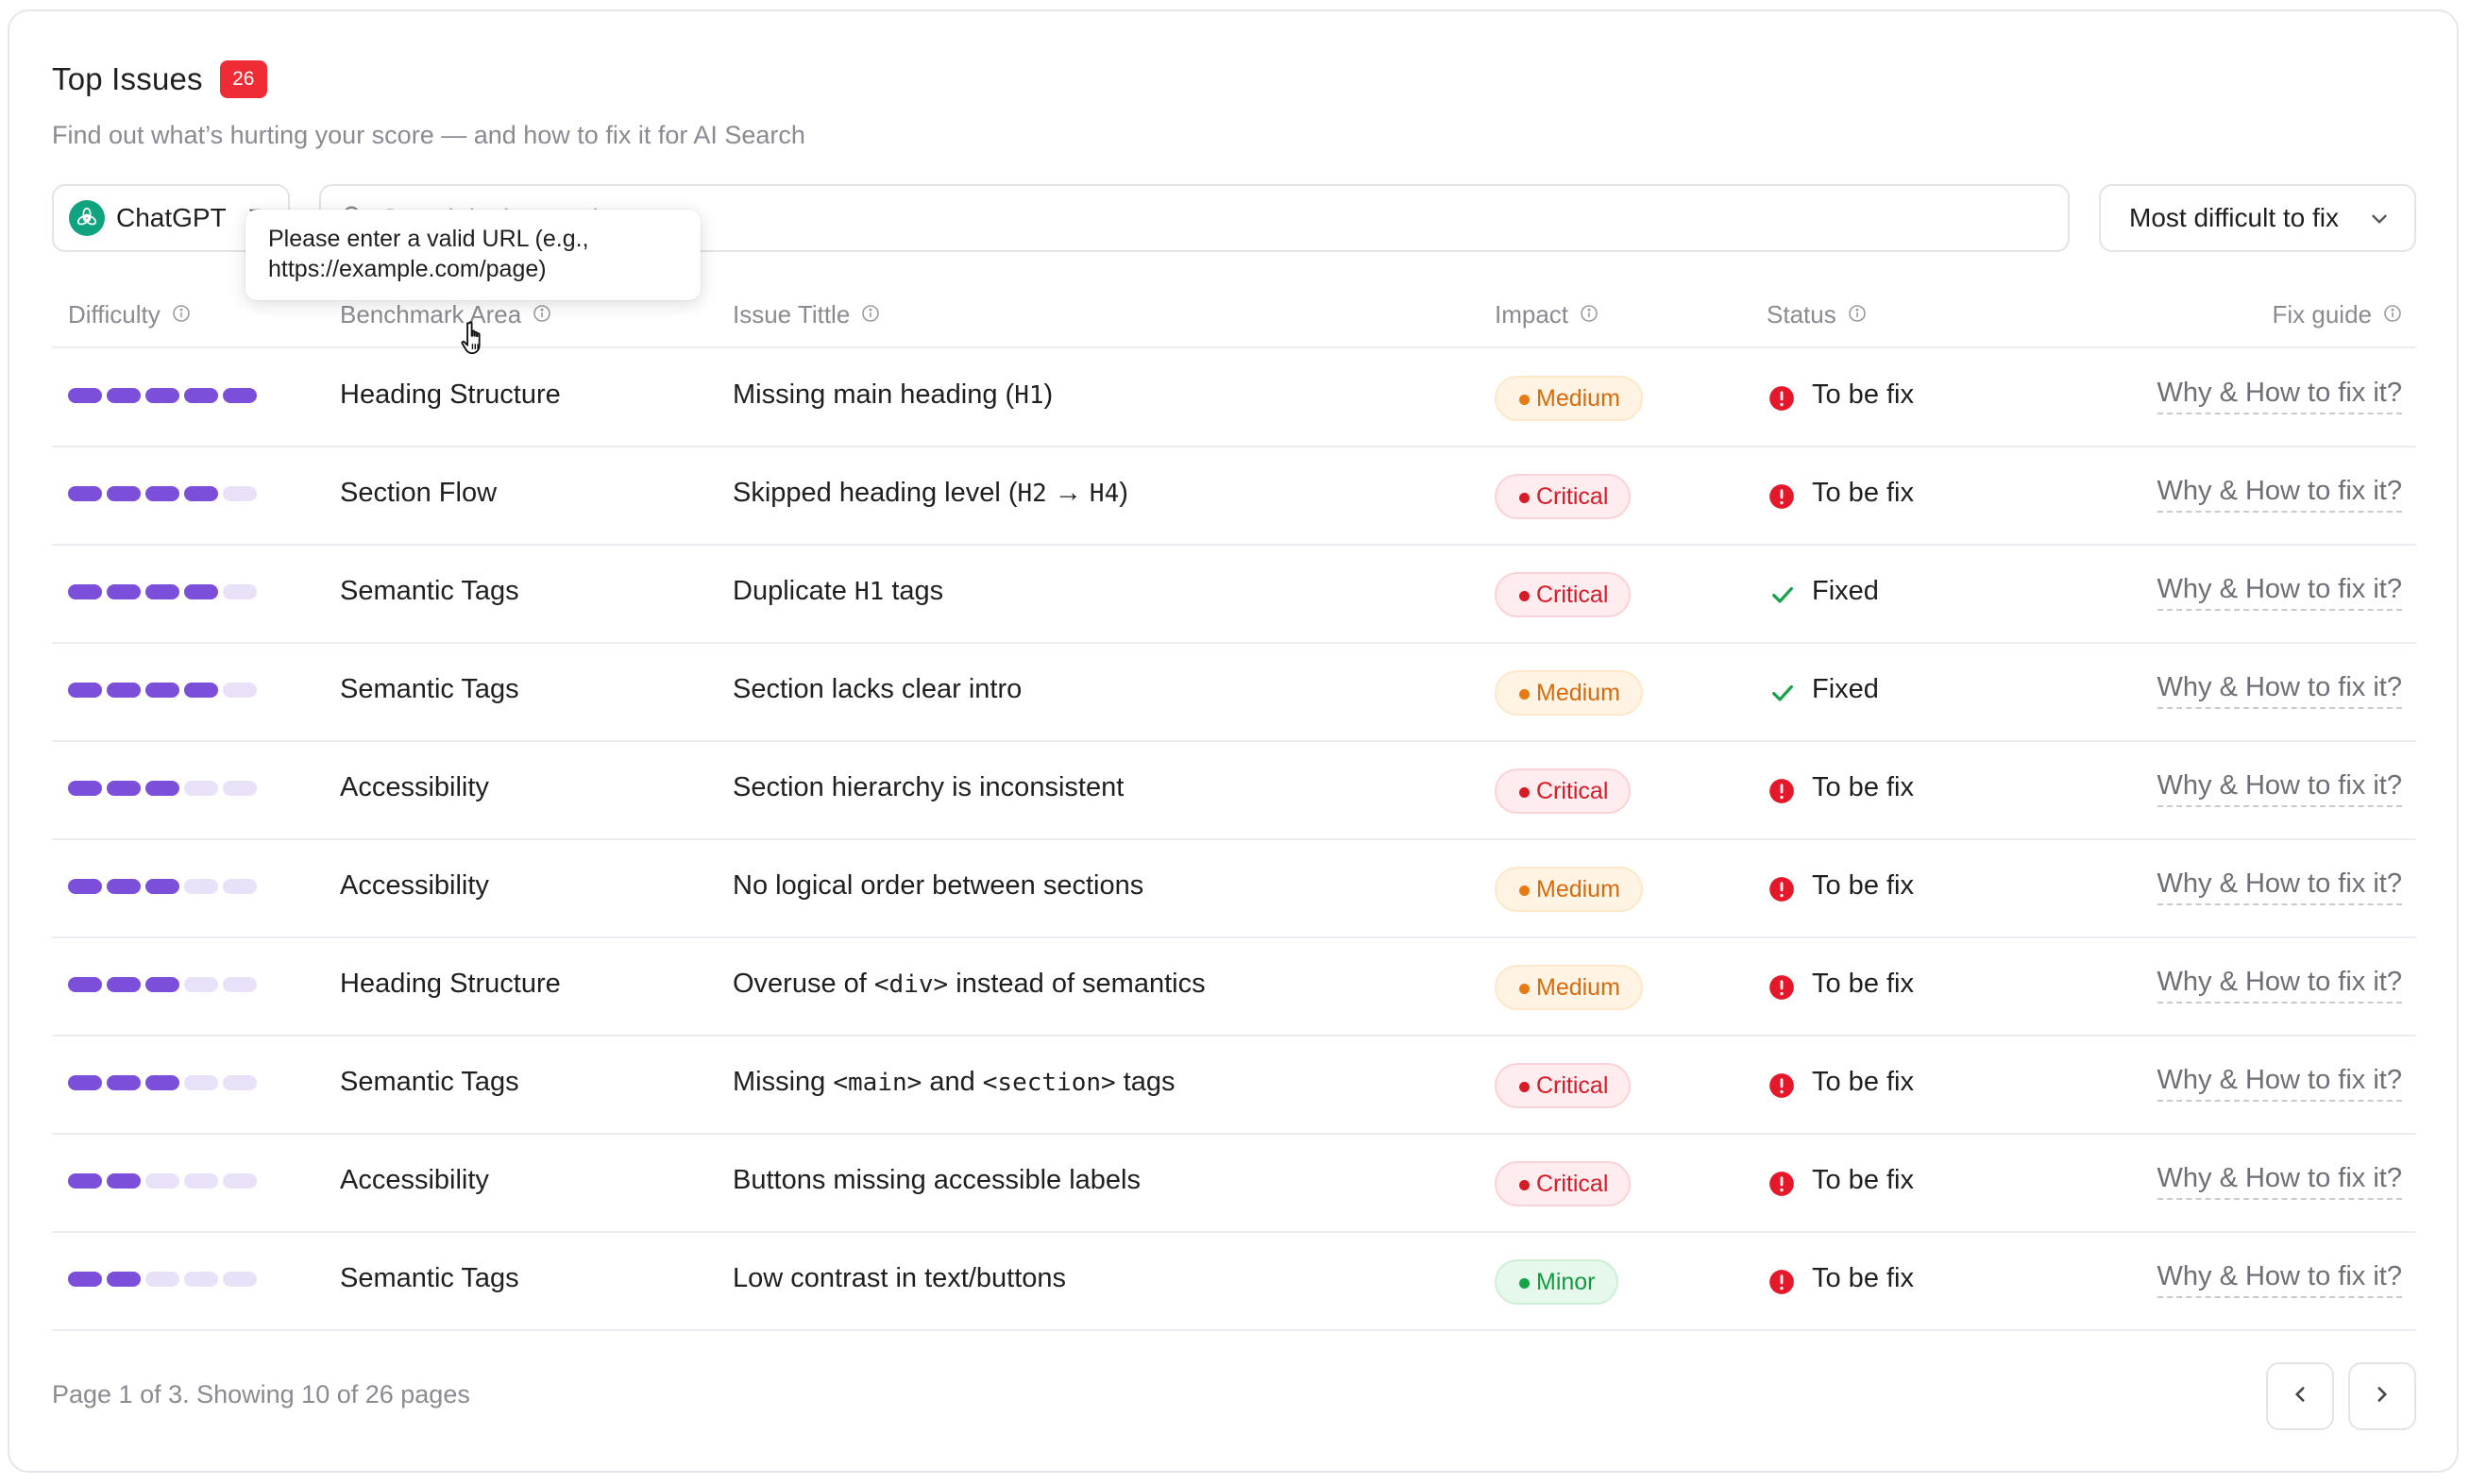  What do you see at coordinates (261, 1394) in the screenshot?
I see `pagination-info: Page 1 of 3. Showing 10 of 26 pages` at bounding box center [261, 1394].